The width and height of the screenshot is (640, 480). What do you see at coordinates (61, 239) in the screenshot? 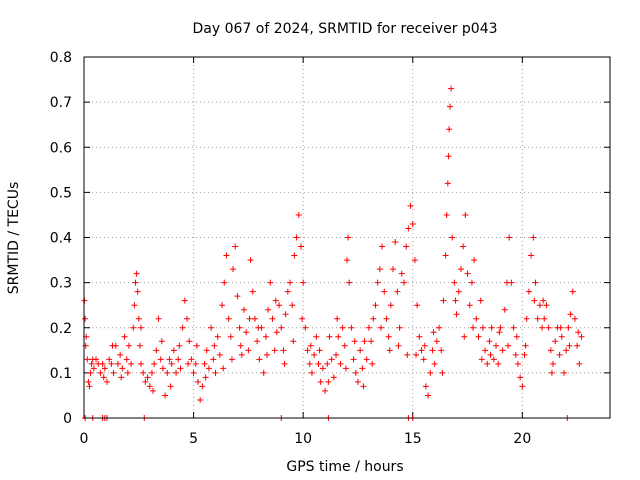
I see `y-tick-label: 0.4` at bounding box center [61, 239].